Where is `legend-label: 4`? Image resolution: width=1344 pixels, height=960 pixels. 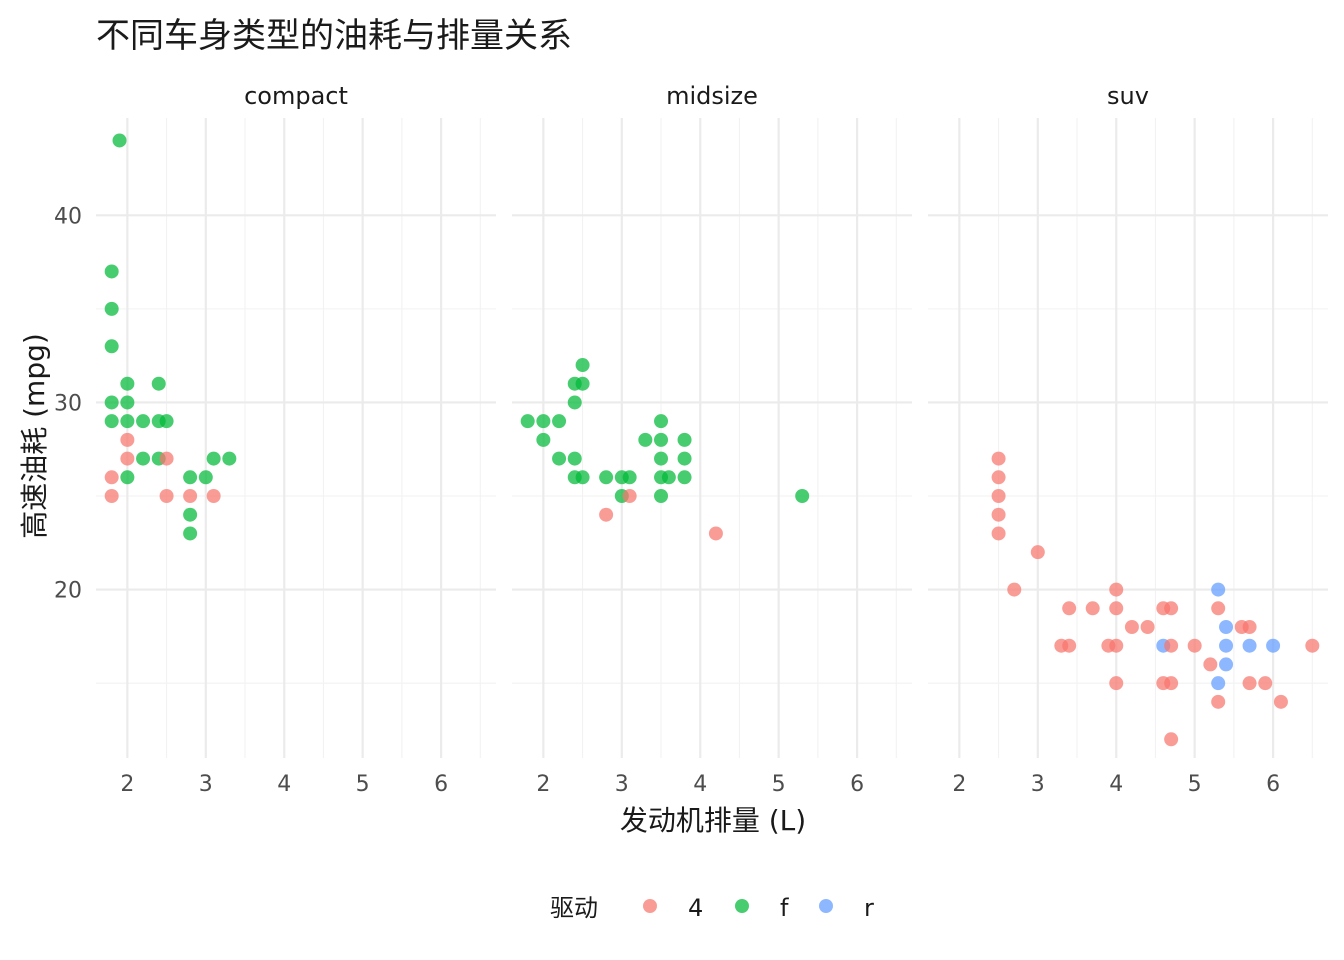 legend-label: 4 is located at coordinates (695, 908).